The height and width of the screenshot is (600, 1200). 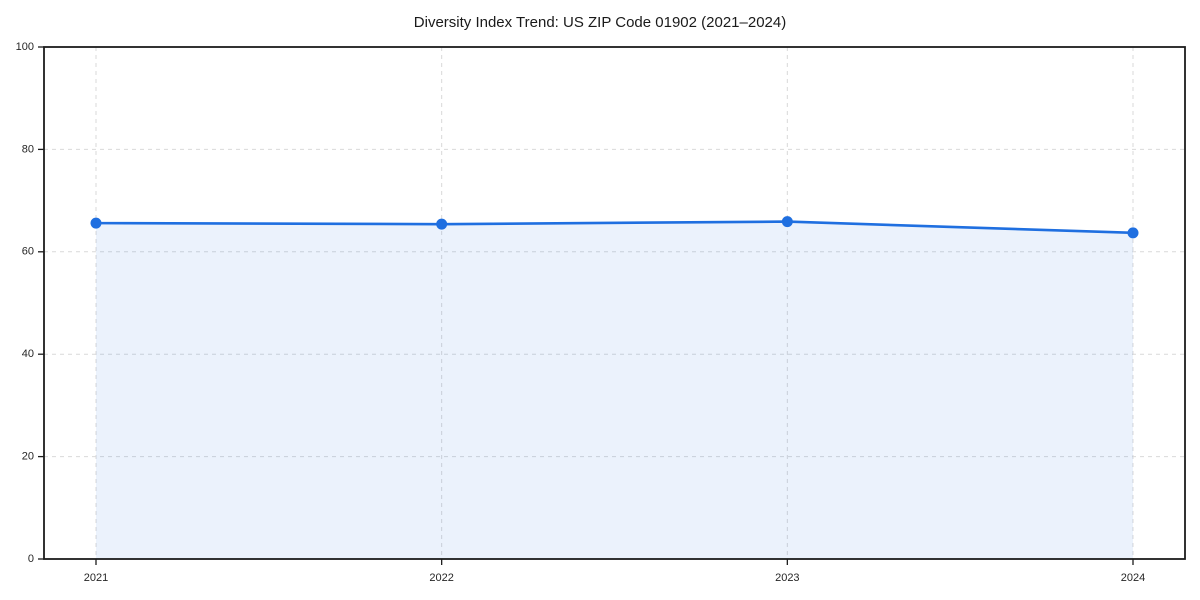 I want to click on x-tick-label: 2023, so click(x=787, y=578).